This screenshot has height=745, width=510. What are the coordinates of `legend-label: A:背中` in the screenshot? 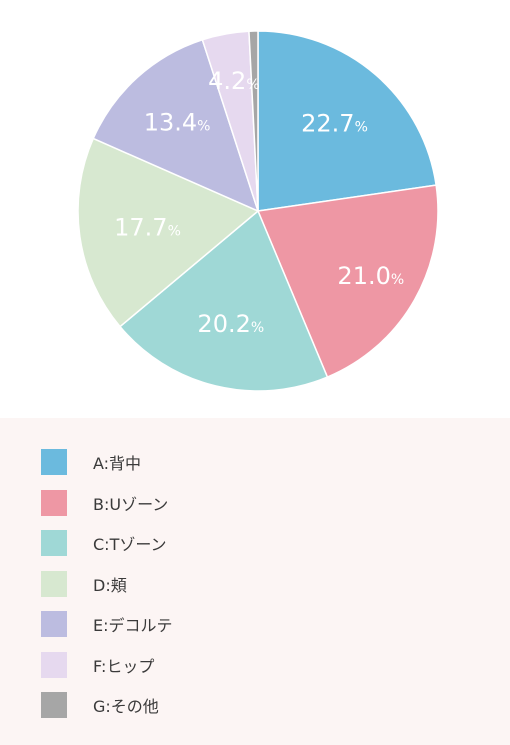 It's located at (117, 463).